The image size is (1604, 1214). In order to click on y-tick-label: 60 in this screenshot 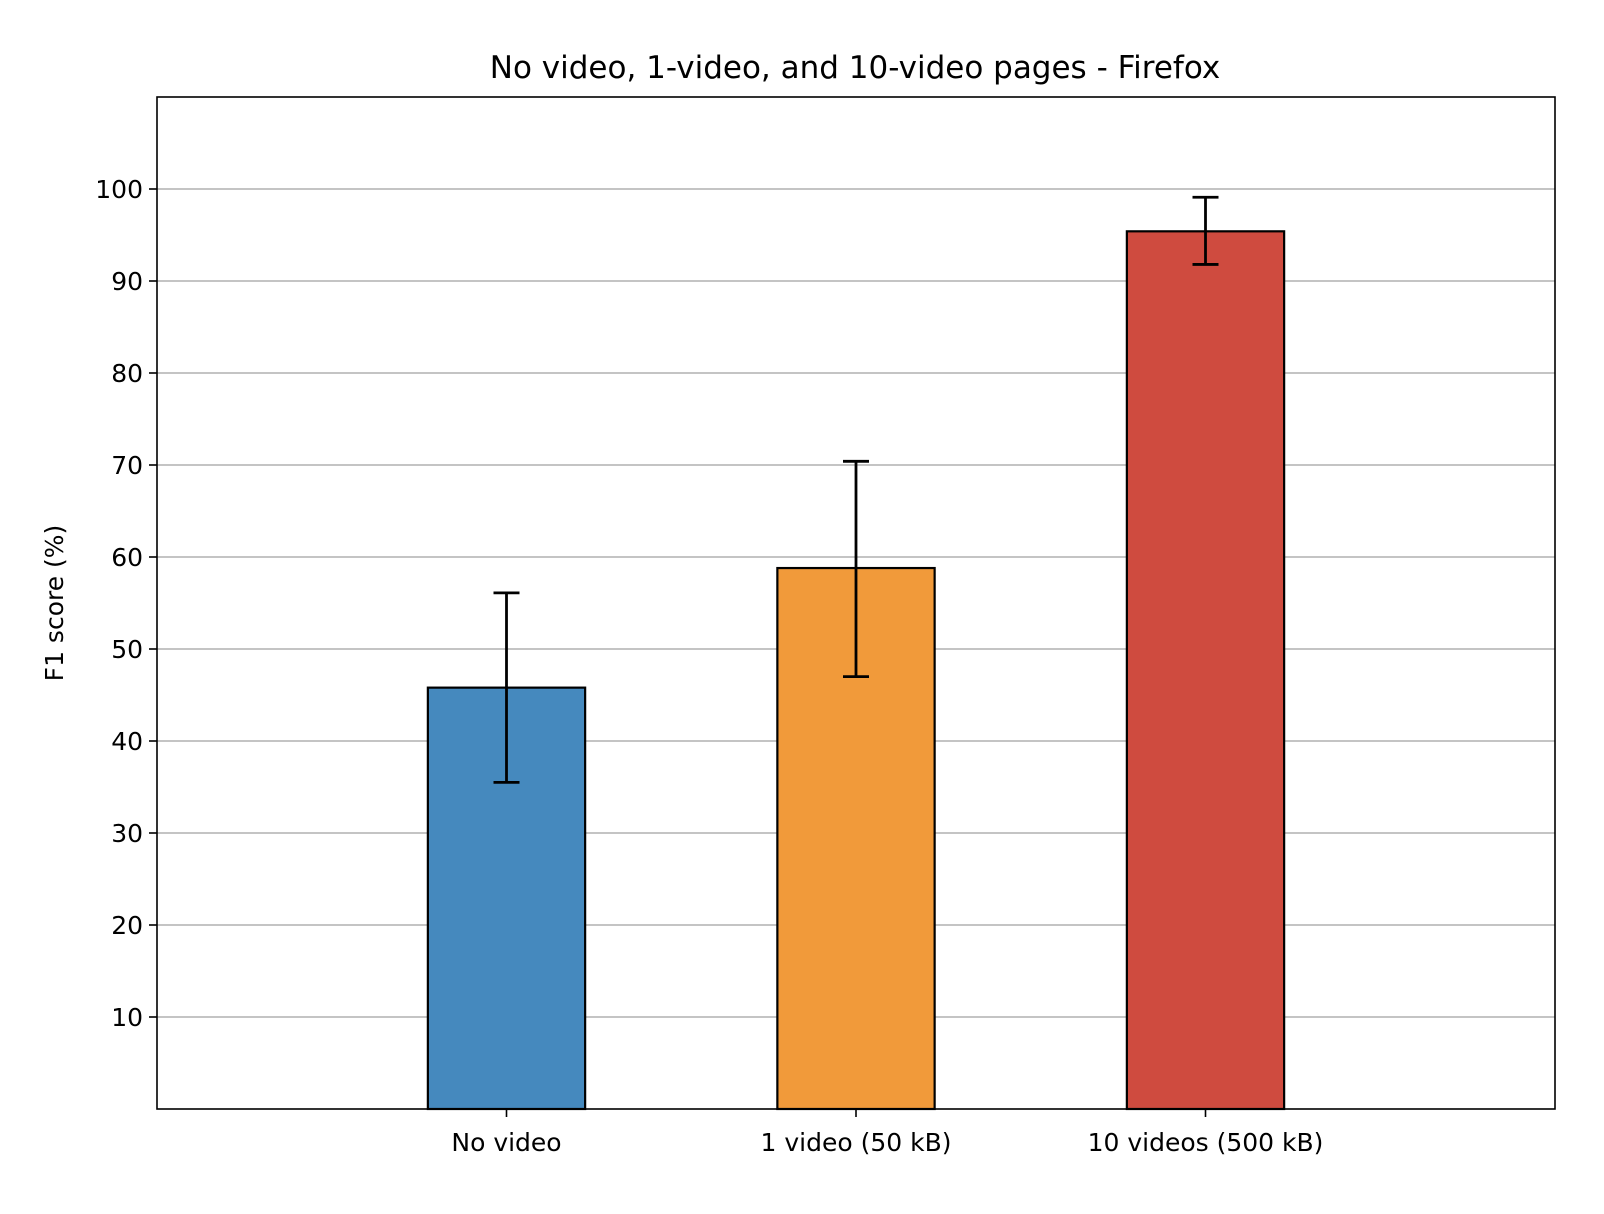, I will do `click(127, 557)`.